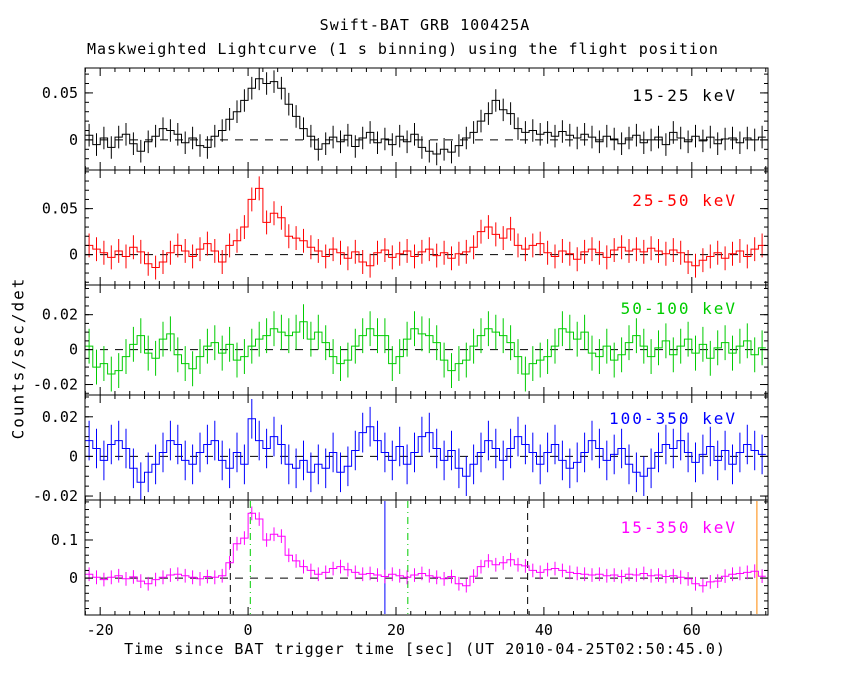 The height and width of the screenshot is (680, 850). Describe the element at coordinates (673, 418) in the screenshot. I see `panel-label-3: 100-350 keV` at that location.